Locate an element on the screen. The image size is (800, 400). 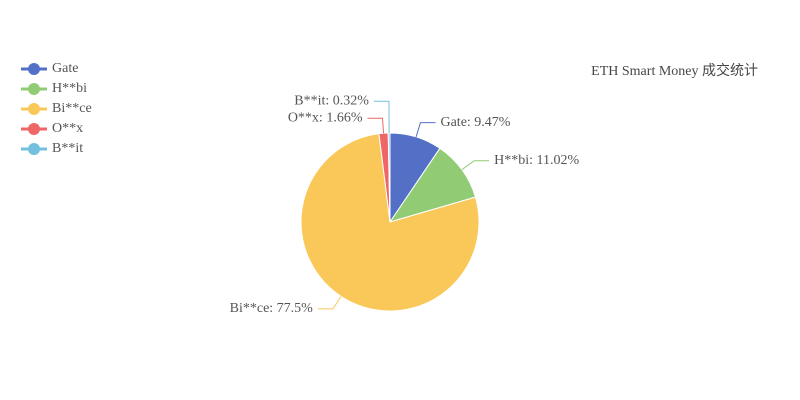
legend-label: Gate is located at coordinates (65, 68).